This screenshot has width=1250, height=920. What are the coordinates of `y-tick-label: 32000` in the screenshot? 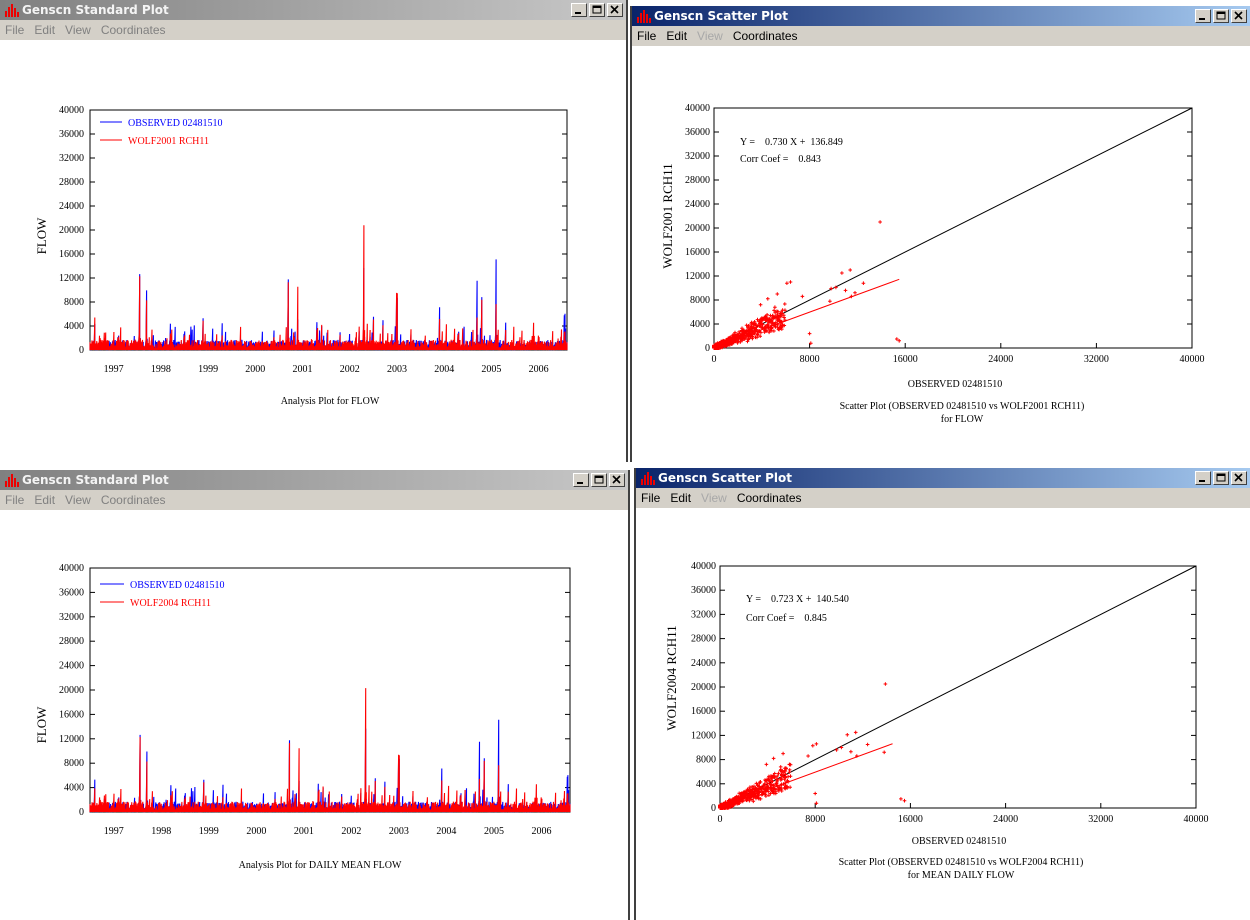 It's located at (697, 156).